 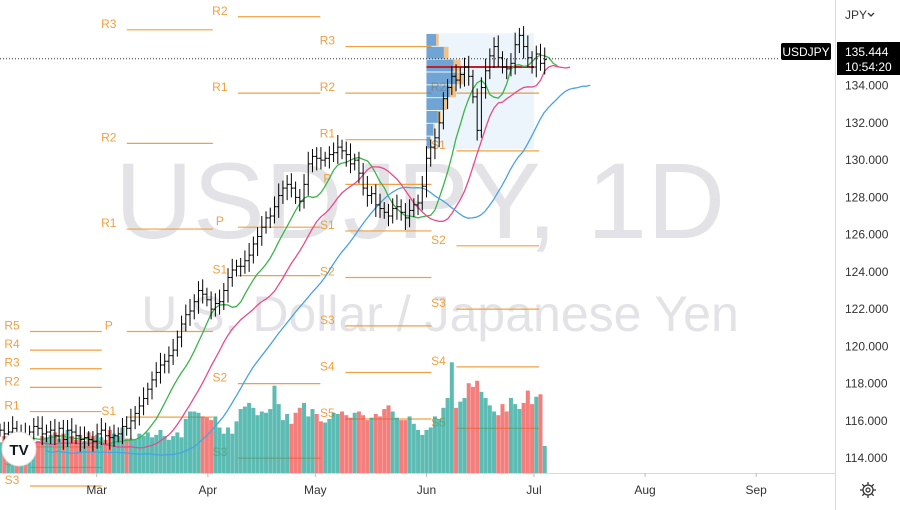 I want to click on symbol-tag: USDJPY, so click(x=806, y=51).